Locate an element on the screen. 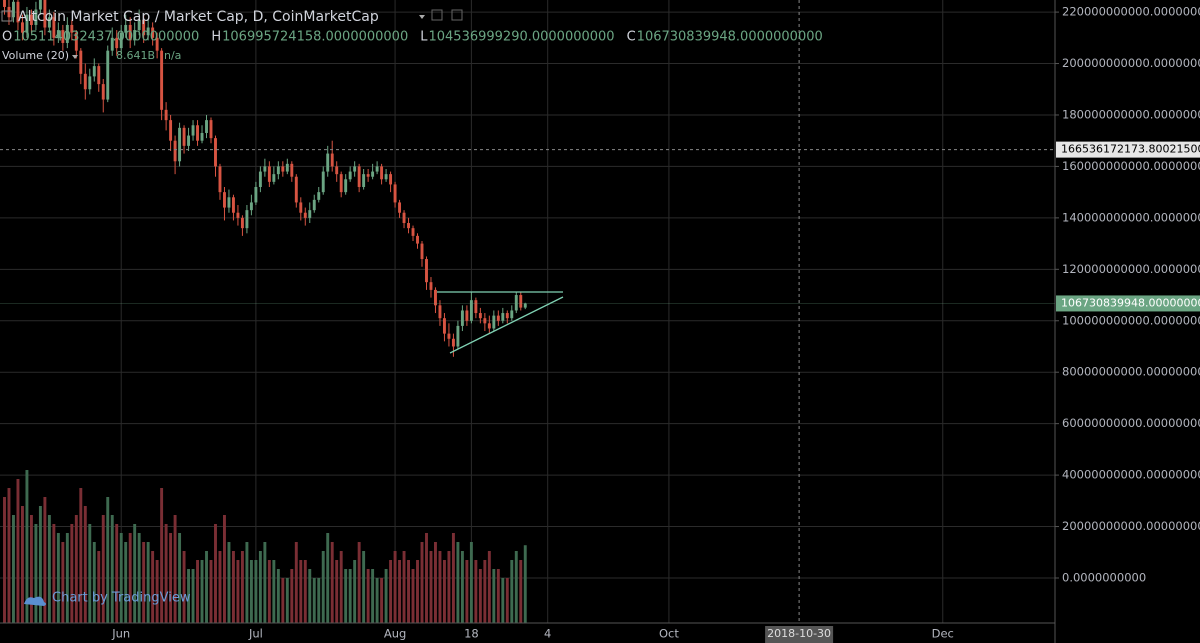 Image resolution: width=1200 pixels, height=643 pixels. last-price-label: 106730839948.0000000000 is located at coordinates (1130, 302).